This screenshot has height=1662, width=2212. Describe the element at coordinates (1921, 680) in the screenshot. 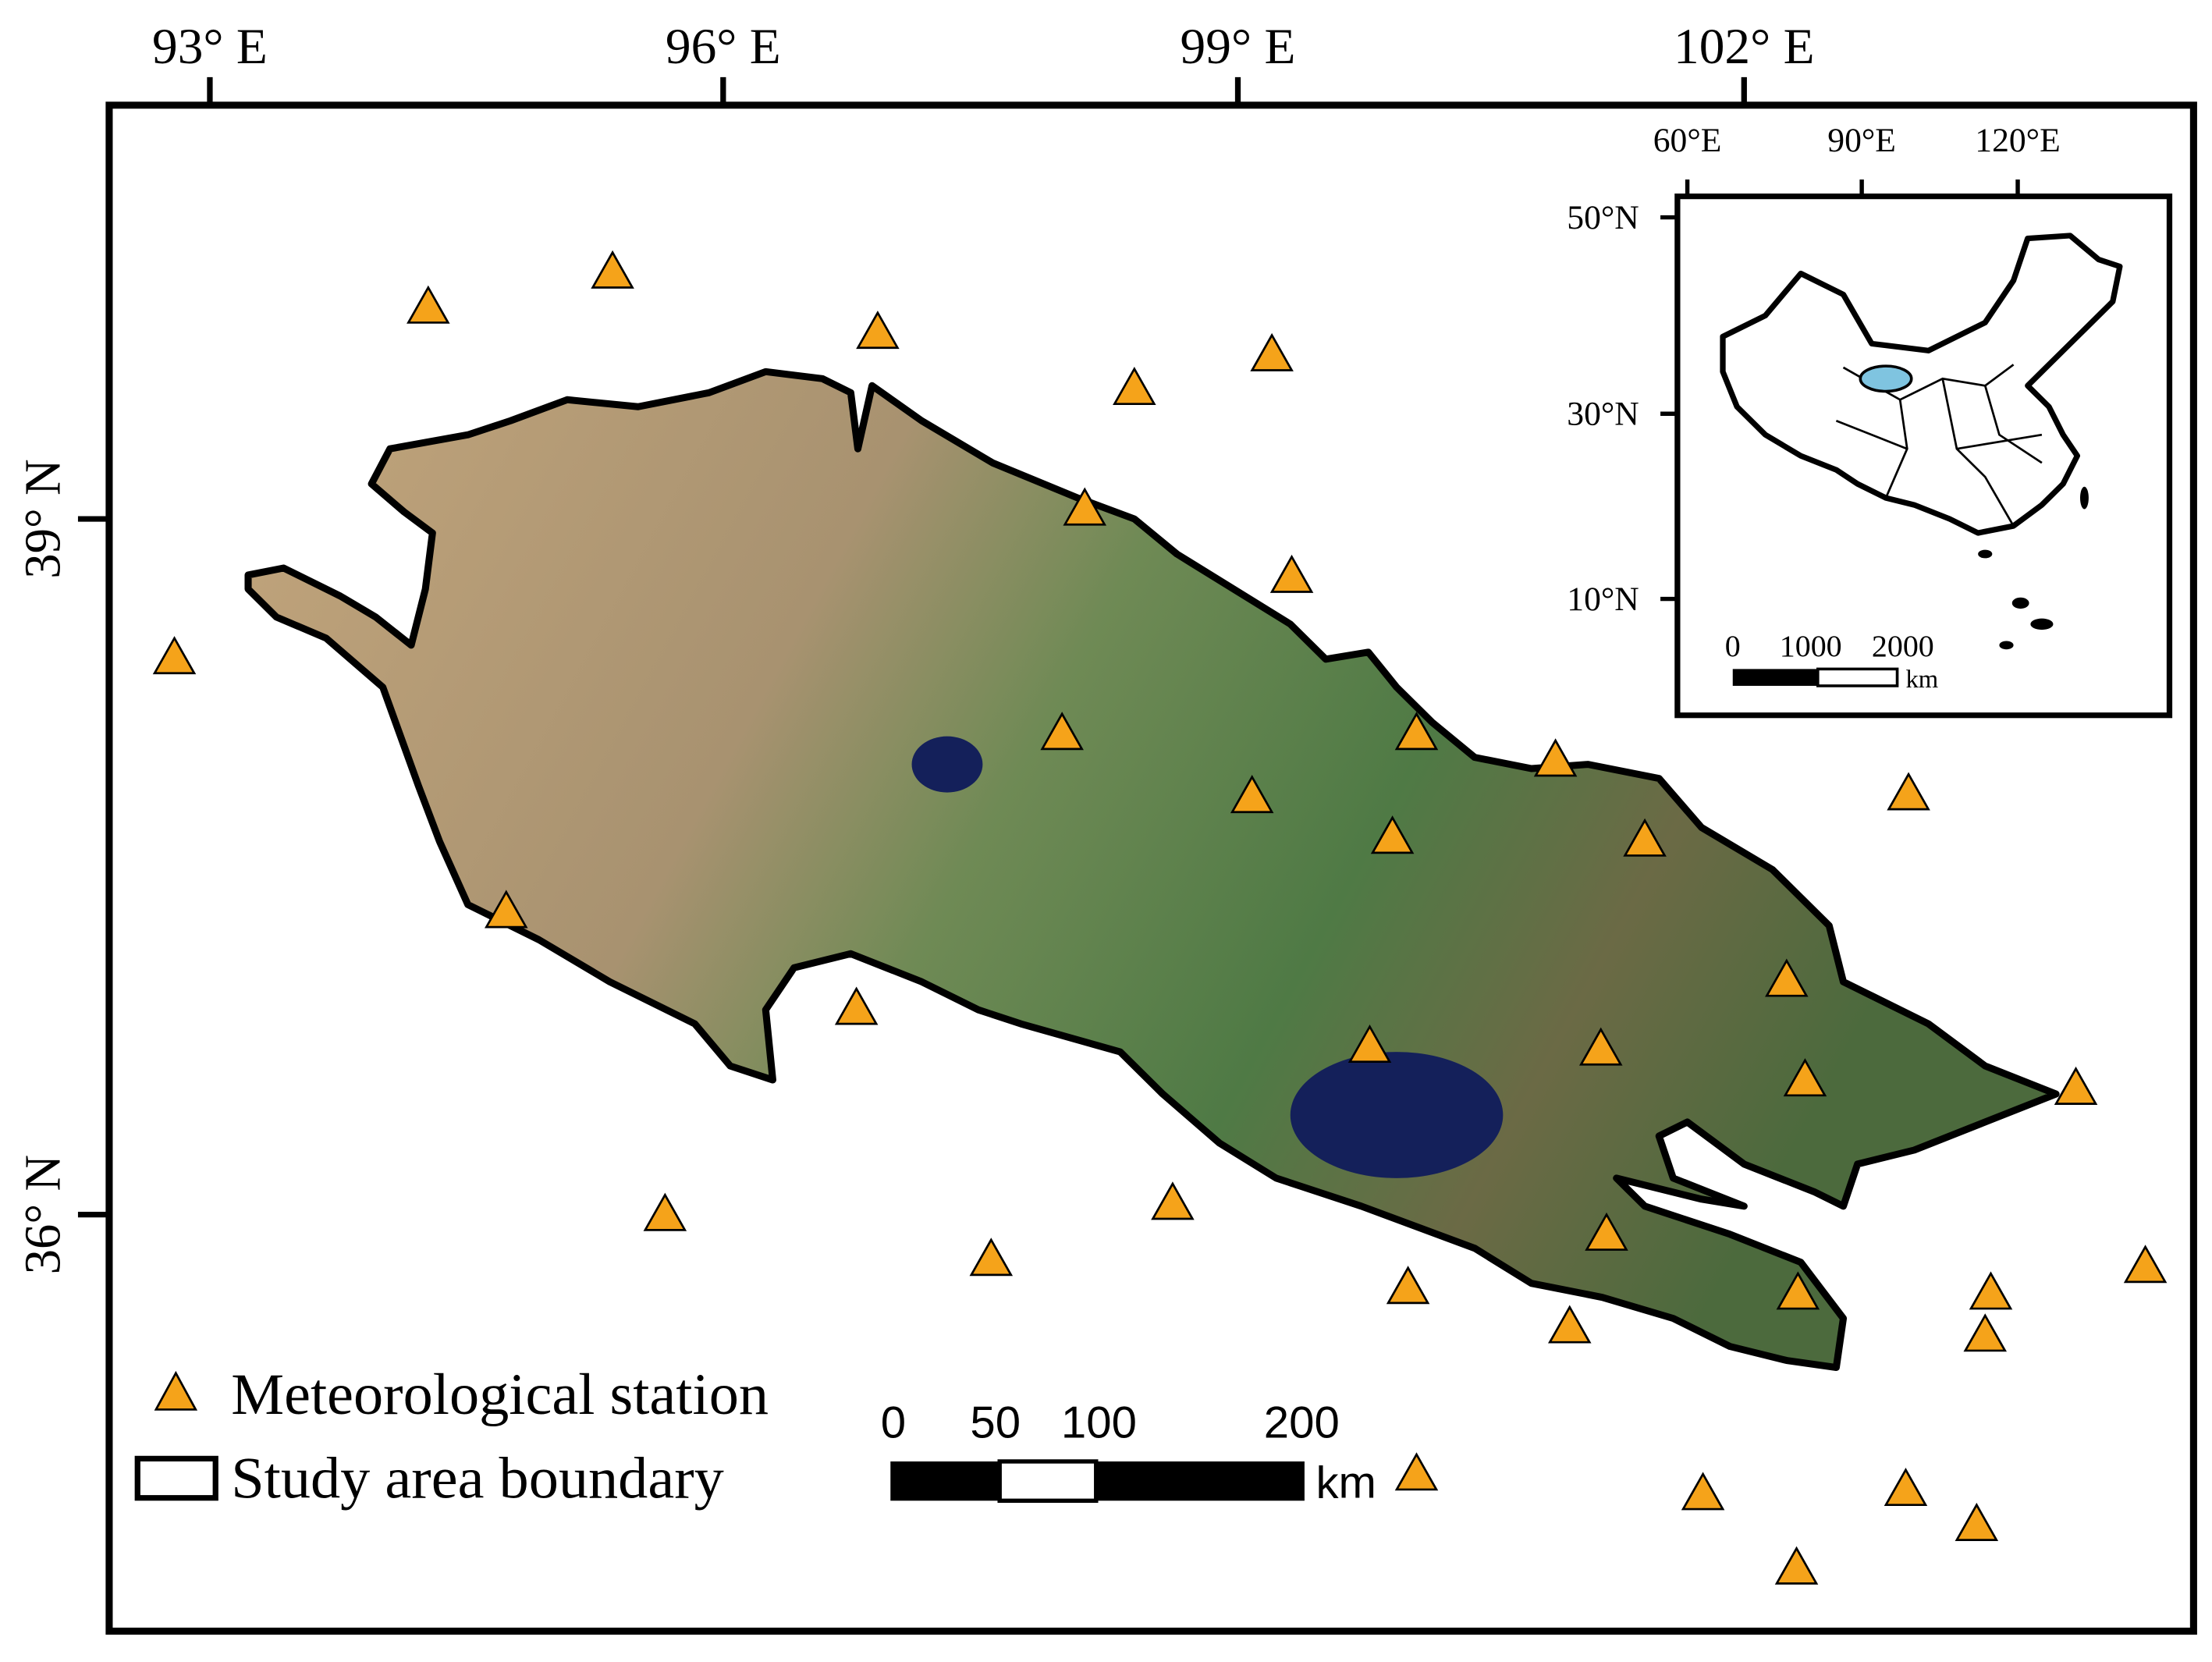

I see `inset-scale-unit: km` at that location.